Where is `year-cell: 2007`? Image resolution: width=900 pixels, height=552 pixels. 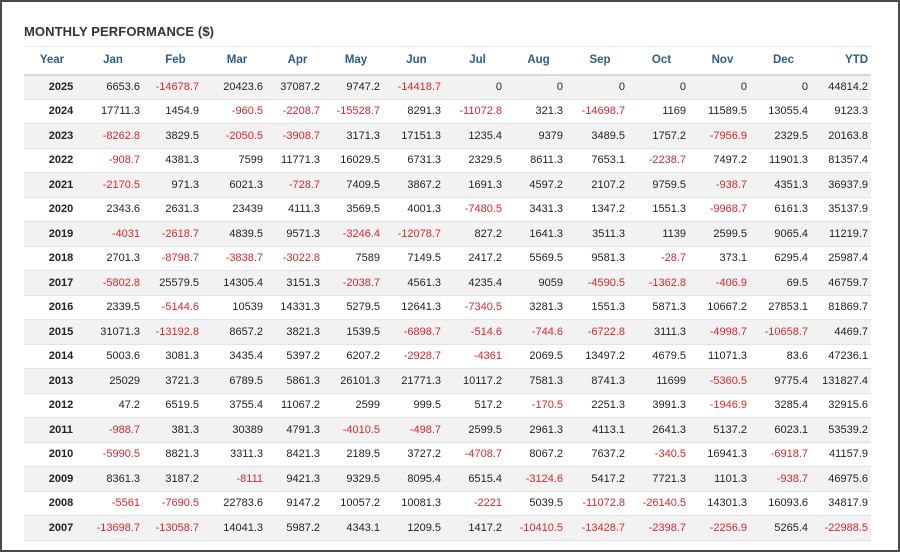 year-cell: 2007 is located at coordinates (52, 528).